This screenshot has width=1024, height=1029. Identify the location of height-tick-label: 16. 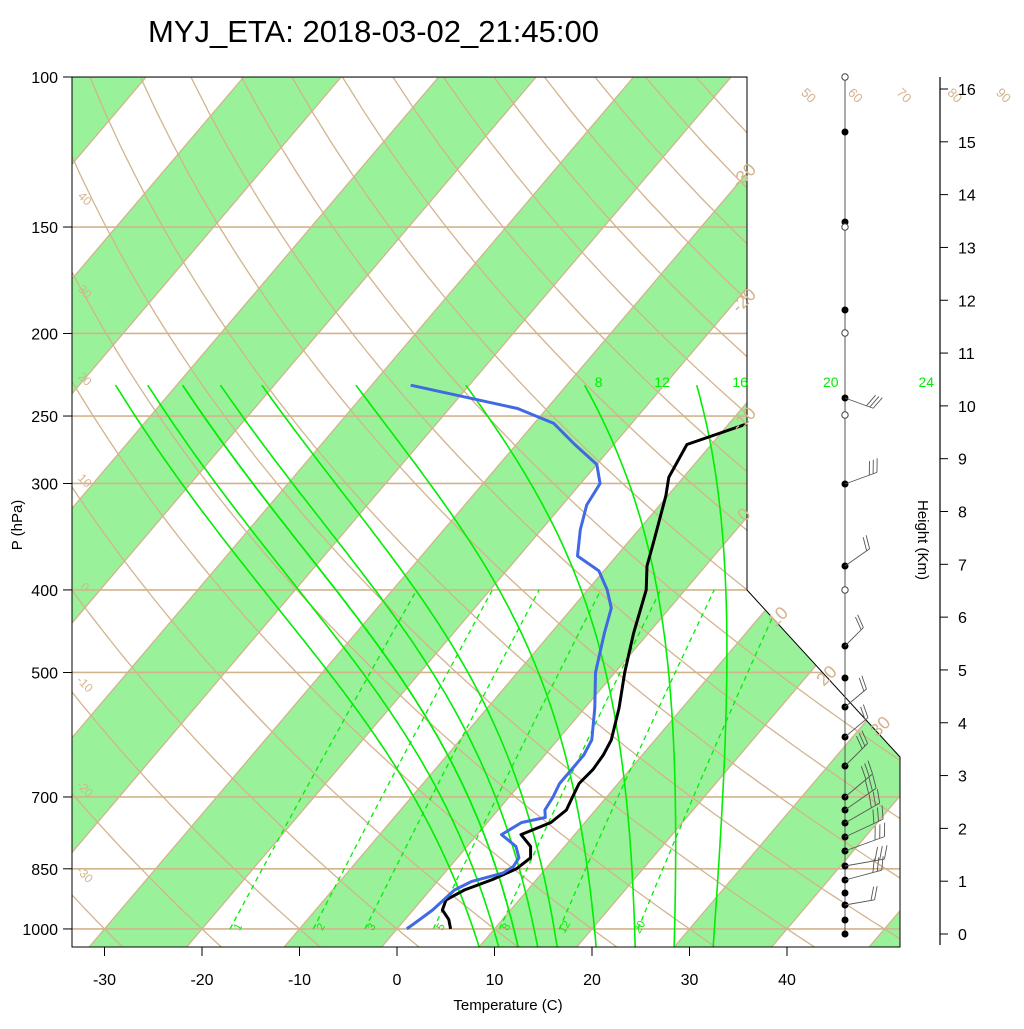
(967, 90).